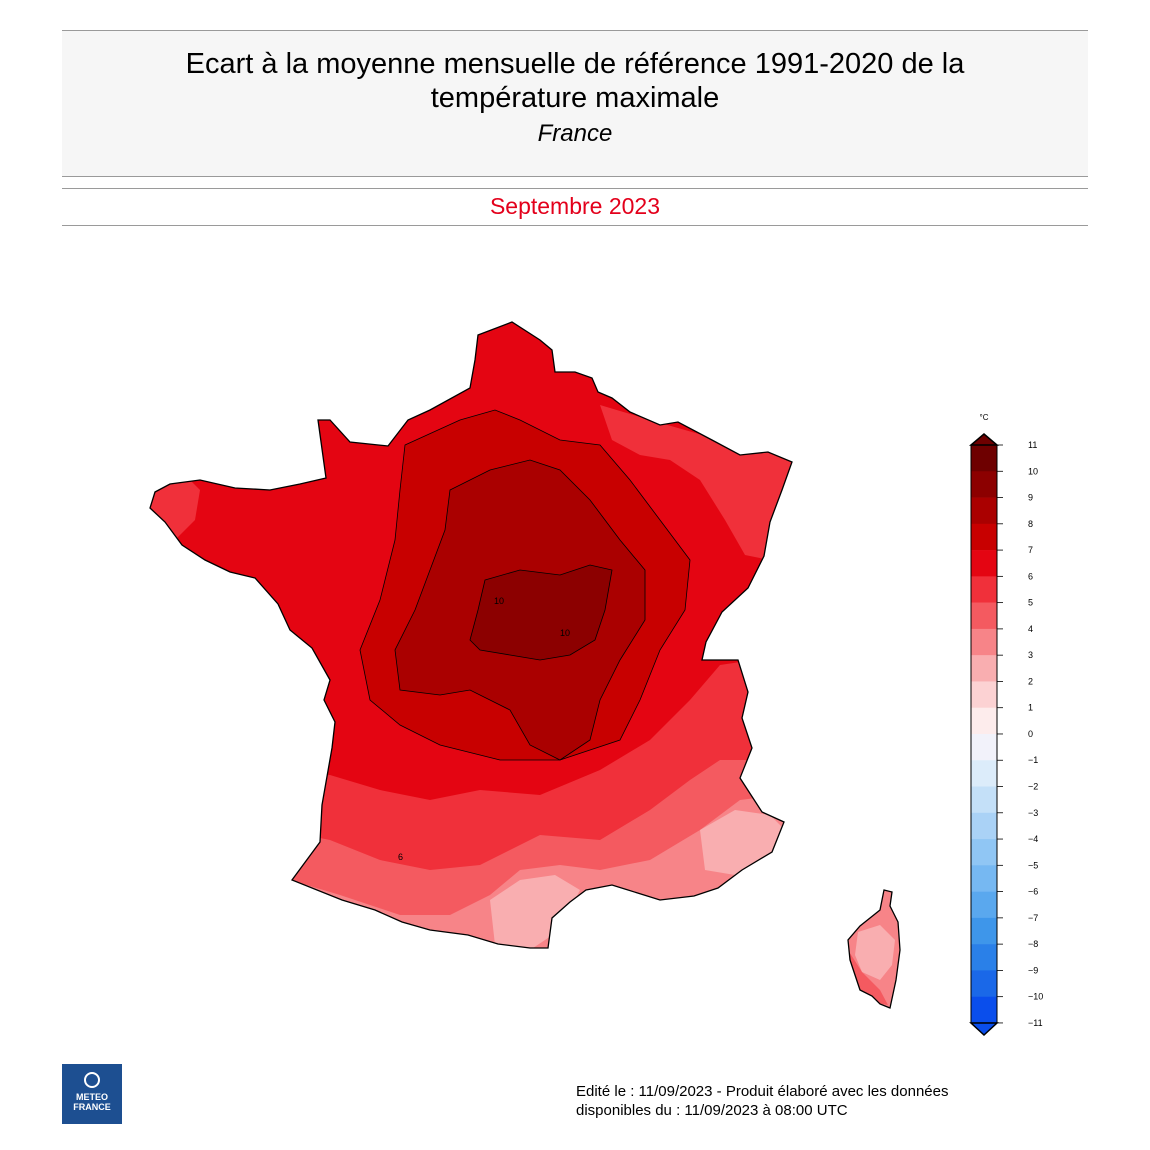  What do you see at coordinates (1033, 944) in the screenshot?
I see `legend-tick-label: −8` at bounding box center [1033, 944].